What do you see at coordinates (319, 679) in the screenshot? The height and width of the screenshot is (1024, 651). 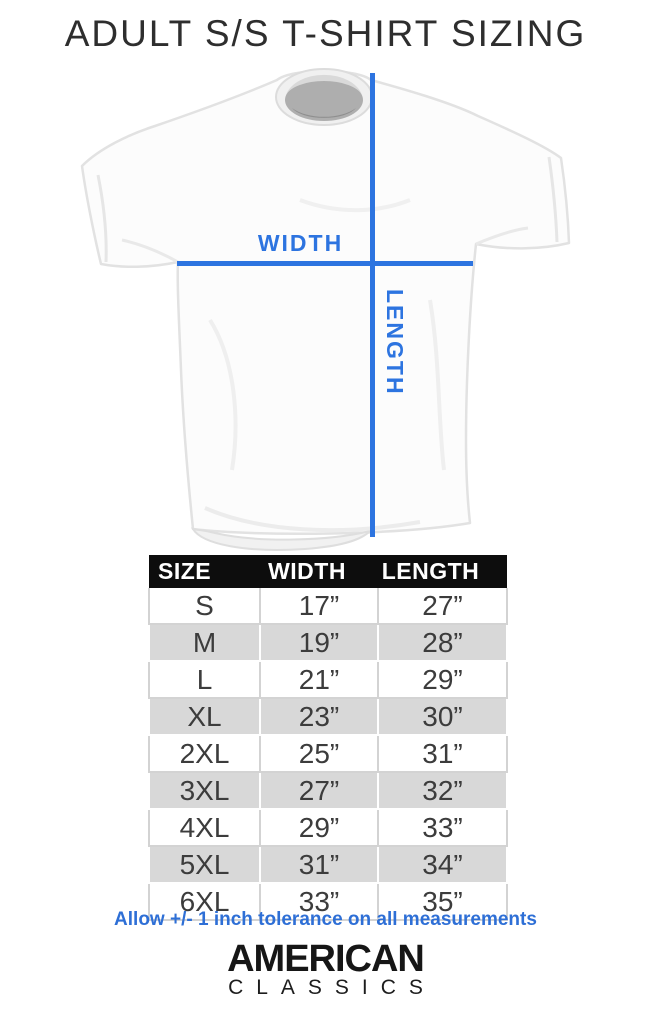 I see `width-cell: 21”` at bounding box center [319, 679].